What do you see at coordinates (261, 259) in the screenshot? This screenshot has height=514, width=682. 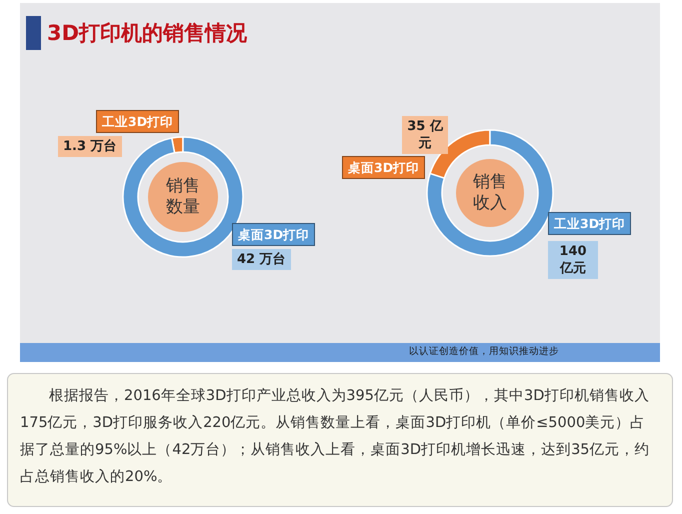 I see `data-label: 42 万台` at bounding box center [261, 259].